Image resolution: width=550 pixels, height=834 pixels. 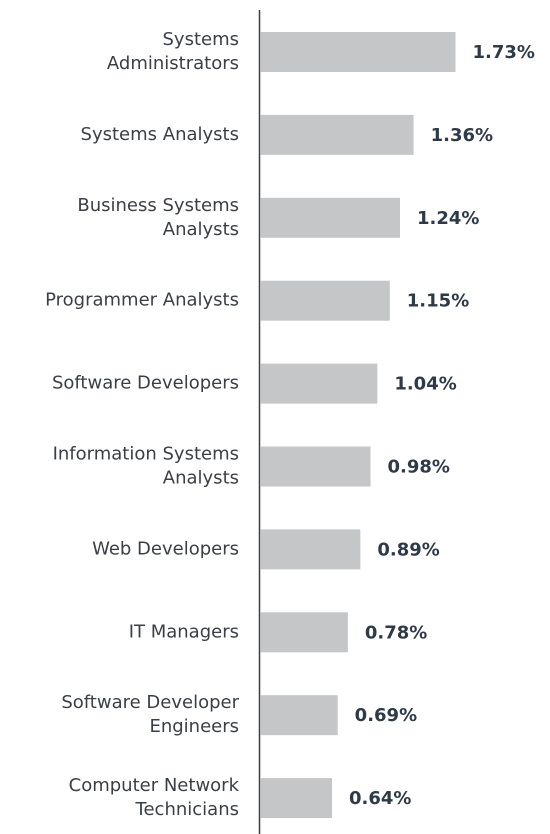 I want to click on category-label: Software Developers, so click(x=145, y=383).